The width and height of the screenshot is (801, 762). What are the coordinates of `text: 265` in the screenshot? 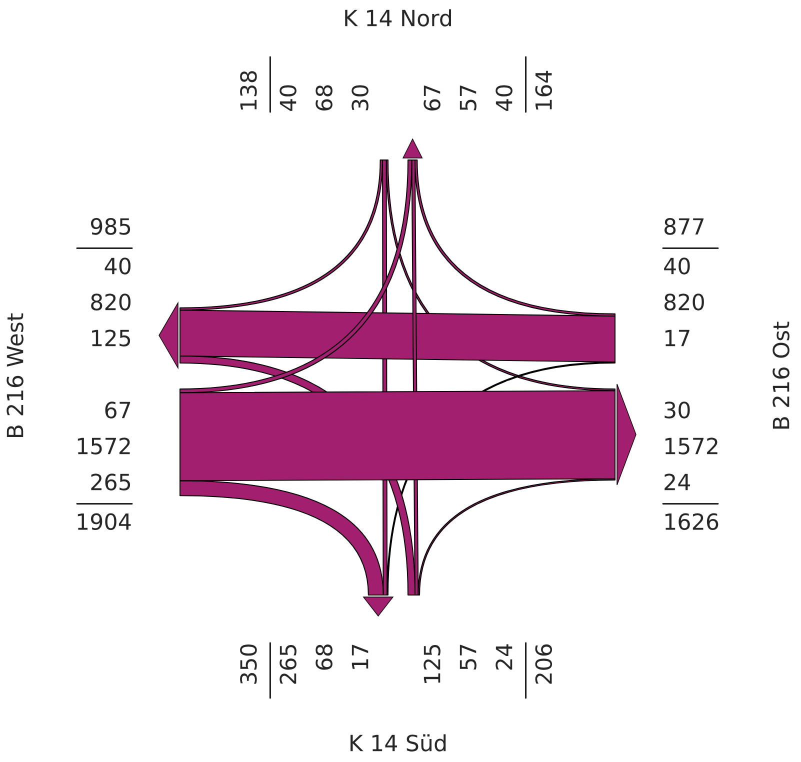 It's located at (110, 482).